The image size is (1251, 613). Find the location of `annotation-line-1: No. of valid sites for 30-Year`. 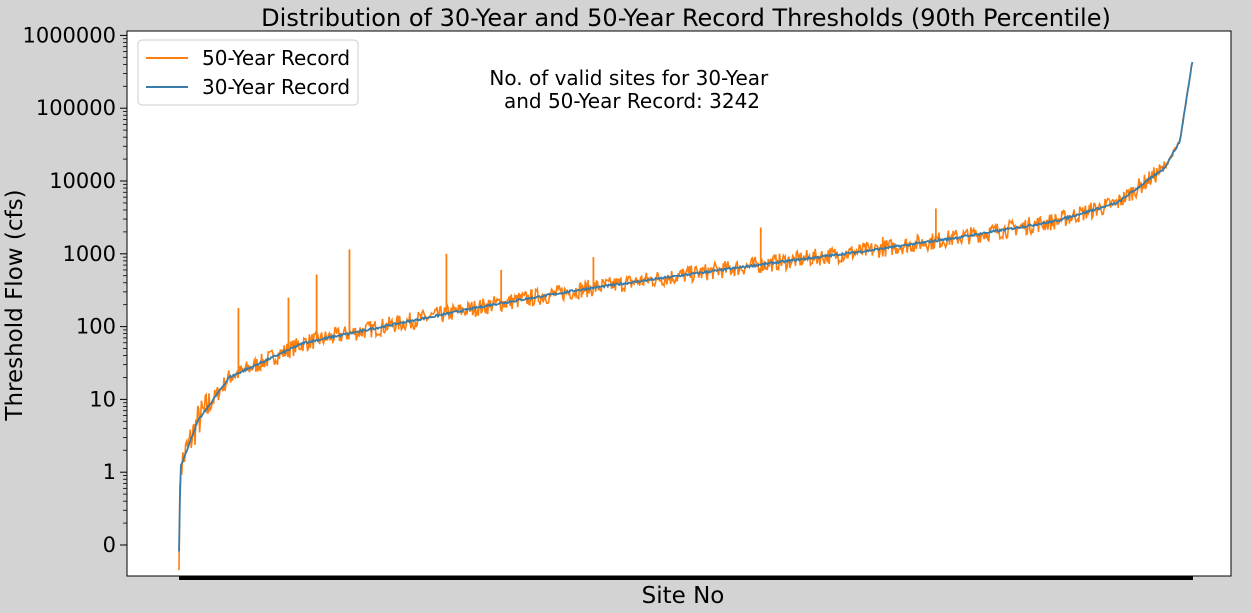

annotation-line-1: No. of valid sites for 30-Year is located at coordinates (629, 78).